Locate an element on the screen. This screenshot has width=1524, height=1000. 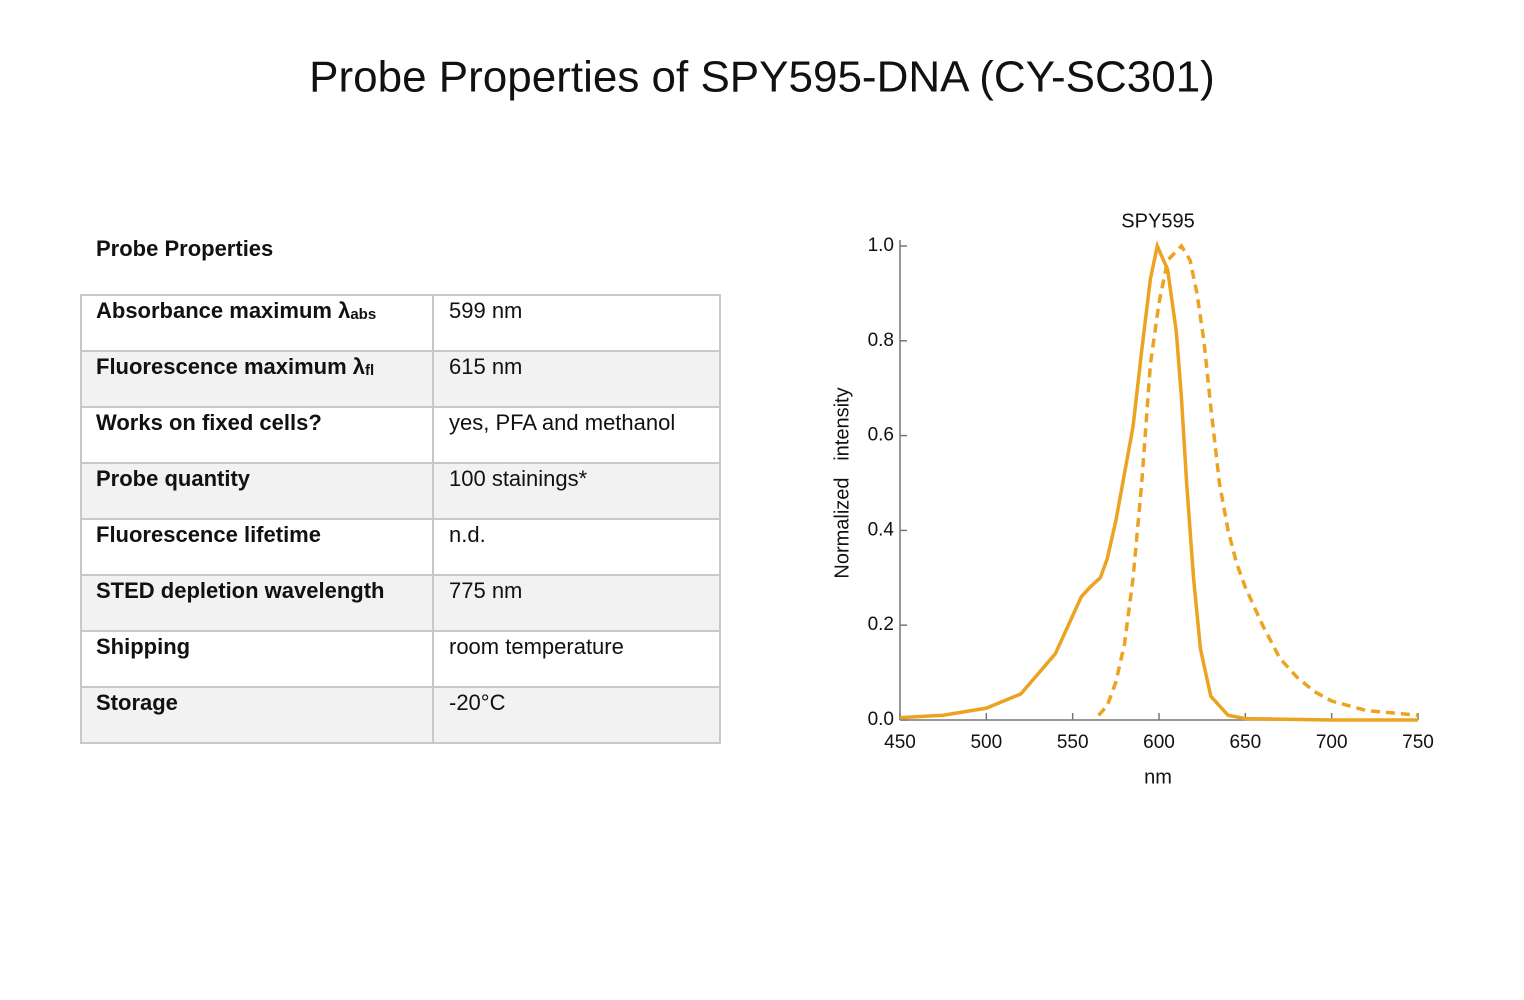
row-label: Absorbance maximum λabs is located at coordinates (236, 310).